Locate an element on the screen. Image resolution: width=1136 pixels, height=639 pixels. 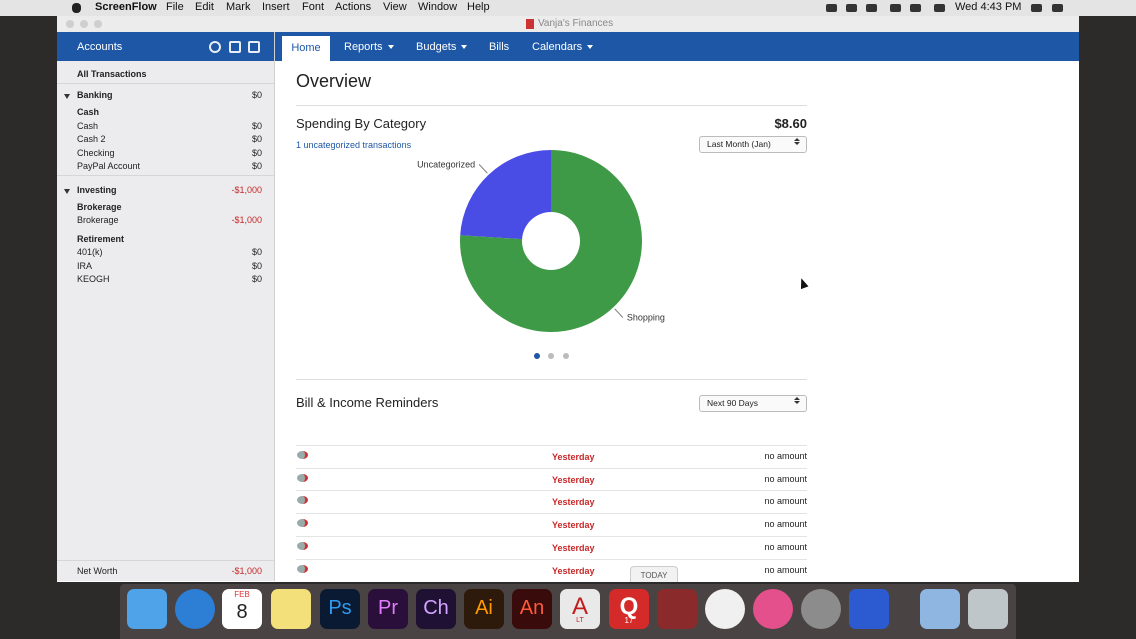
menu-item: Window is located at coordinates (438, 7).